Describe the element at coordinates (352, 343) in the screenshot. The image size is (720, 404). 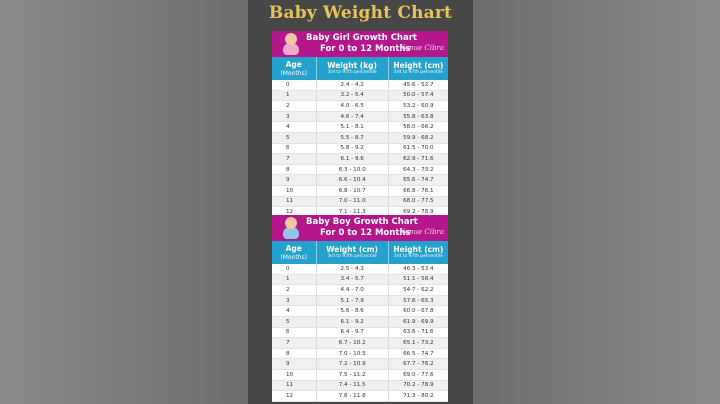
I see `weight-cell: 6.7 - 10.2` at that location.